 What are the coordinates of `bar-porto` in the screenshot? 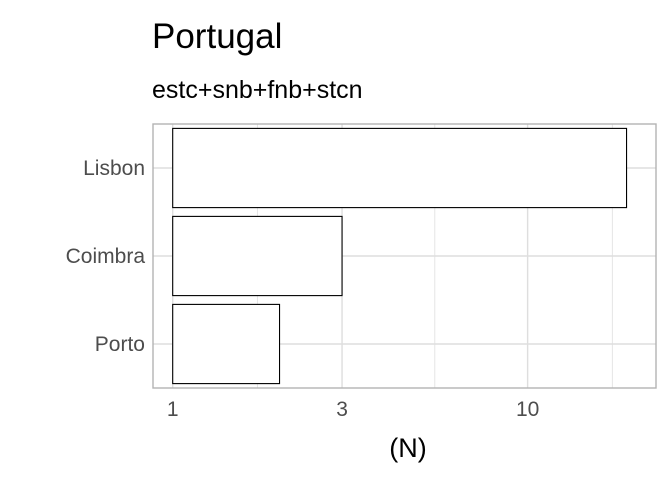 It's located at (226, 344).